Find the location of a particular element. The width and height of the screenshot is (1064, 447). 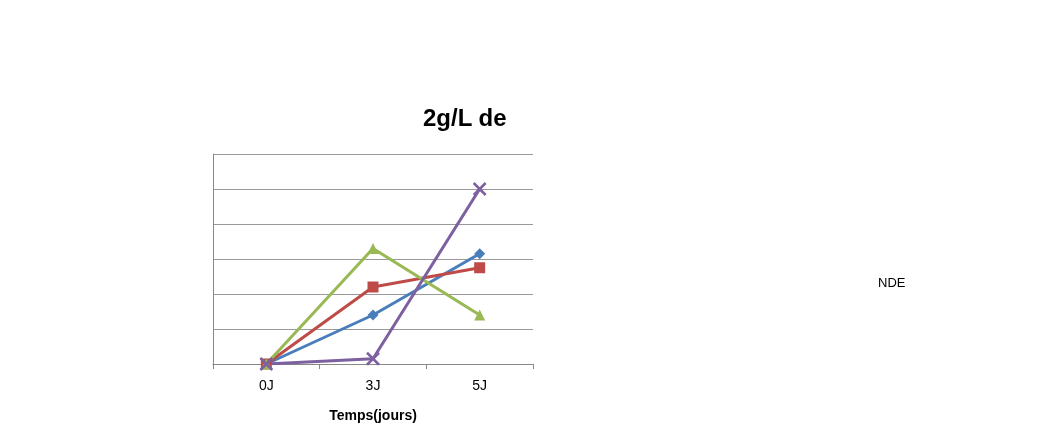

x-tick-label: 0J is located at coordinates (266, 385).